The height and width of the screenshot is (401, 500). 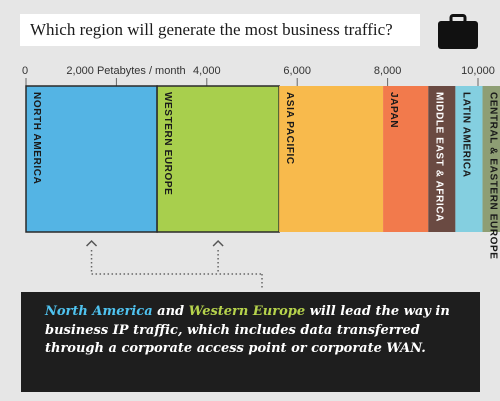 What do you see at coordinates (247, 311) in the screenshot?
I see `callout-region-western-europe: Western Europe` at bounding box center [247, 311].